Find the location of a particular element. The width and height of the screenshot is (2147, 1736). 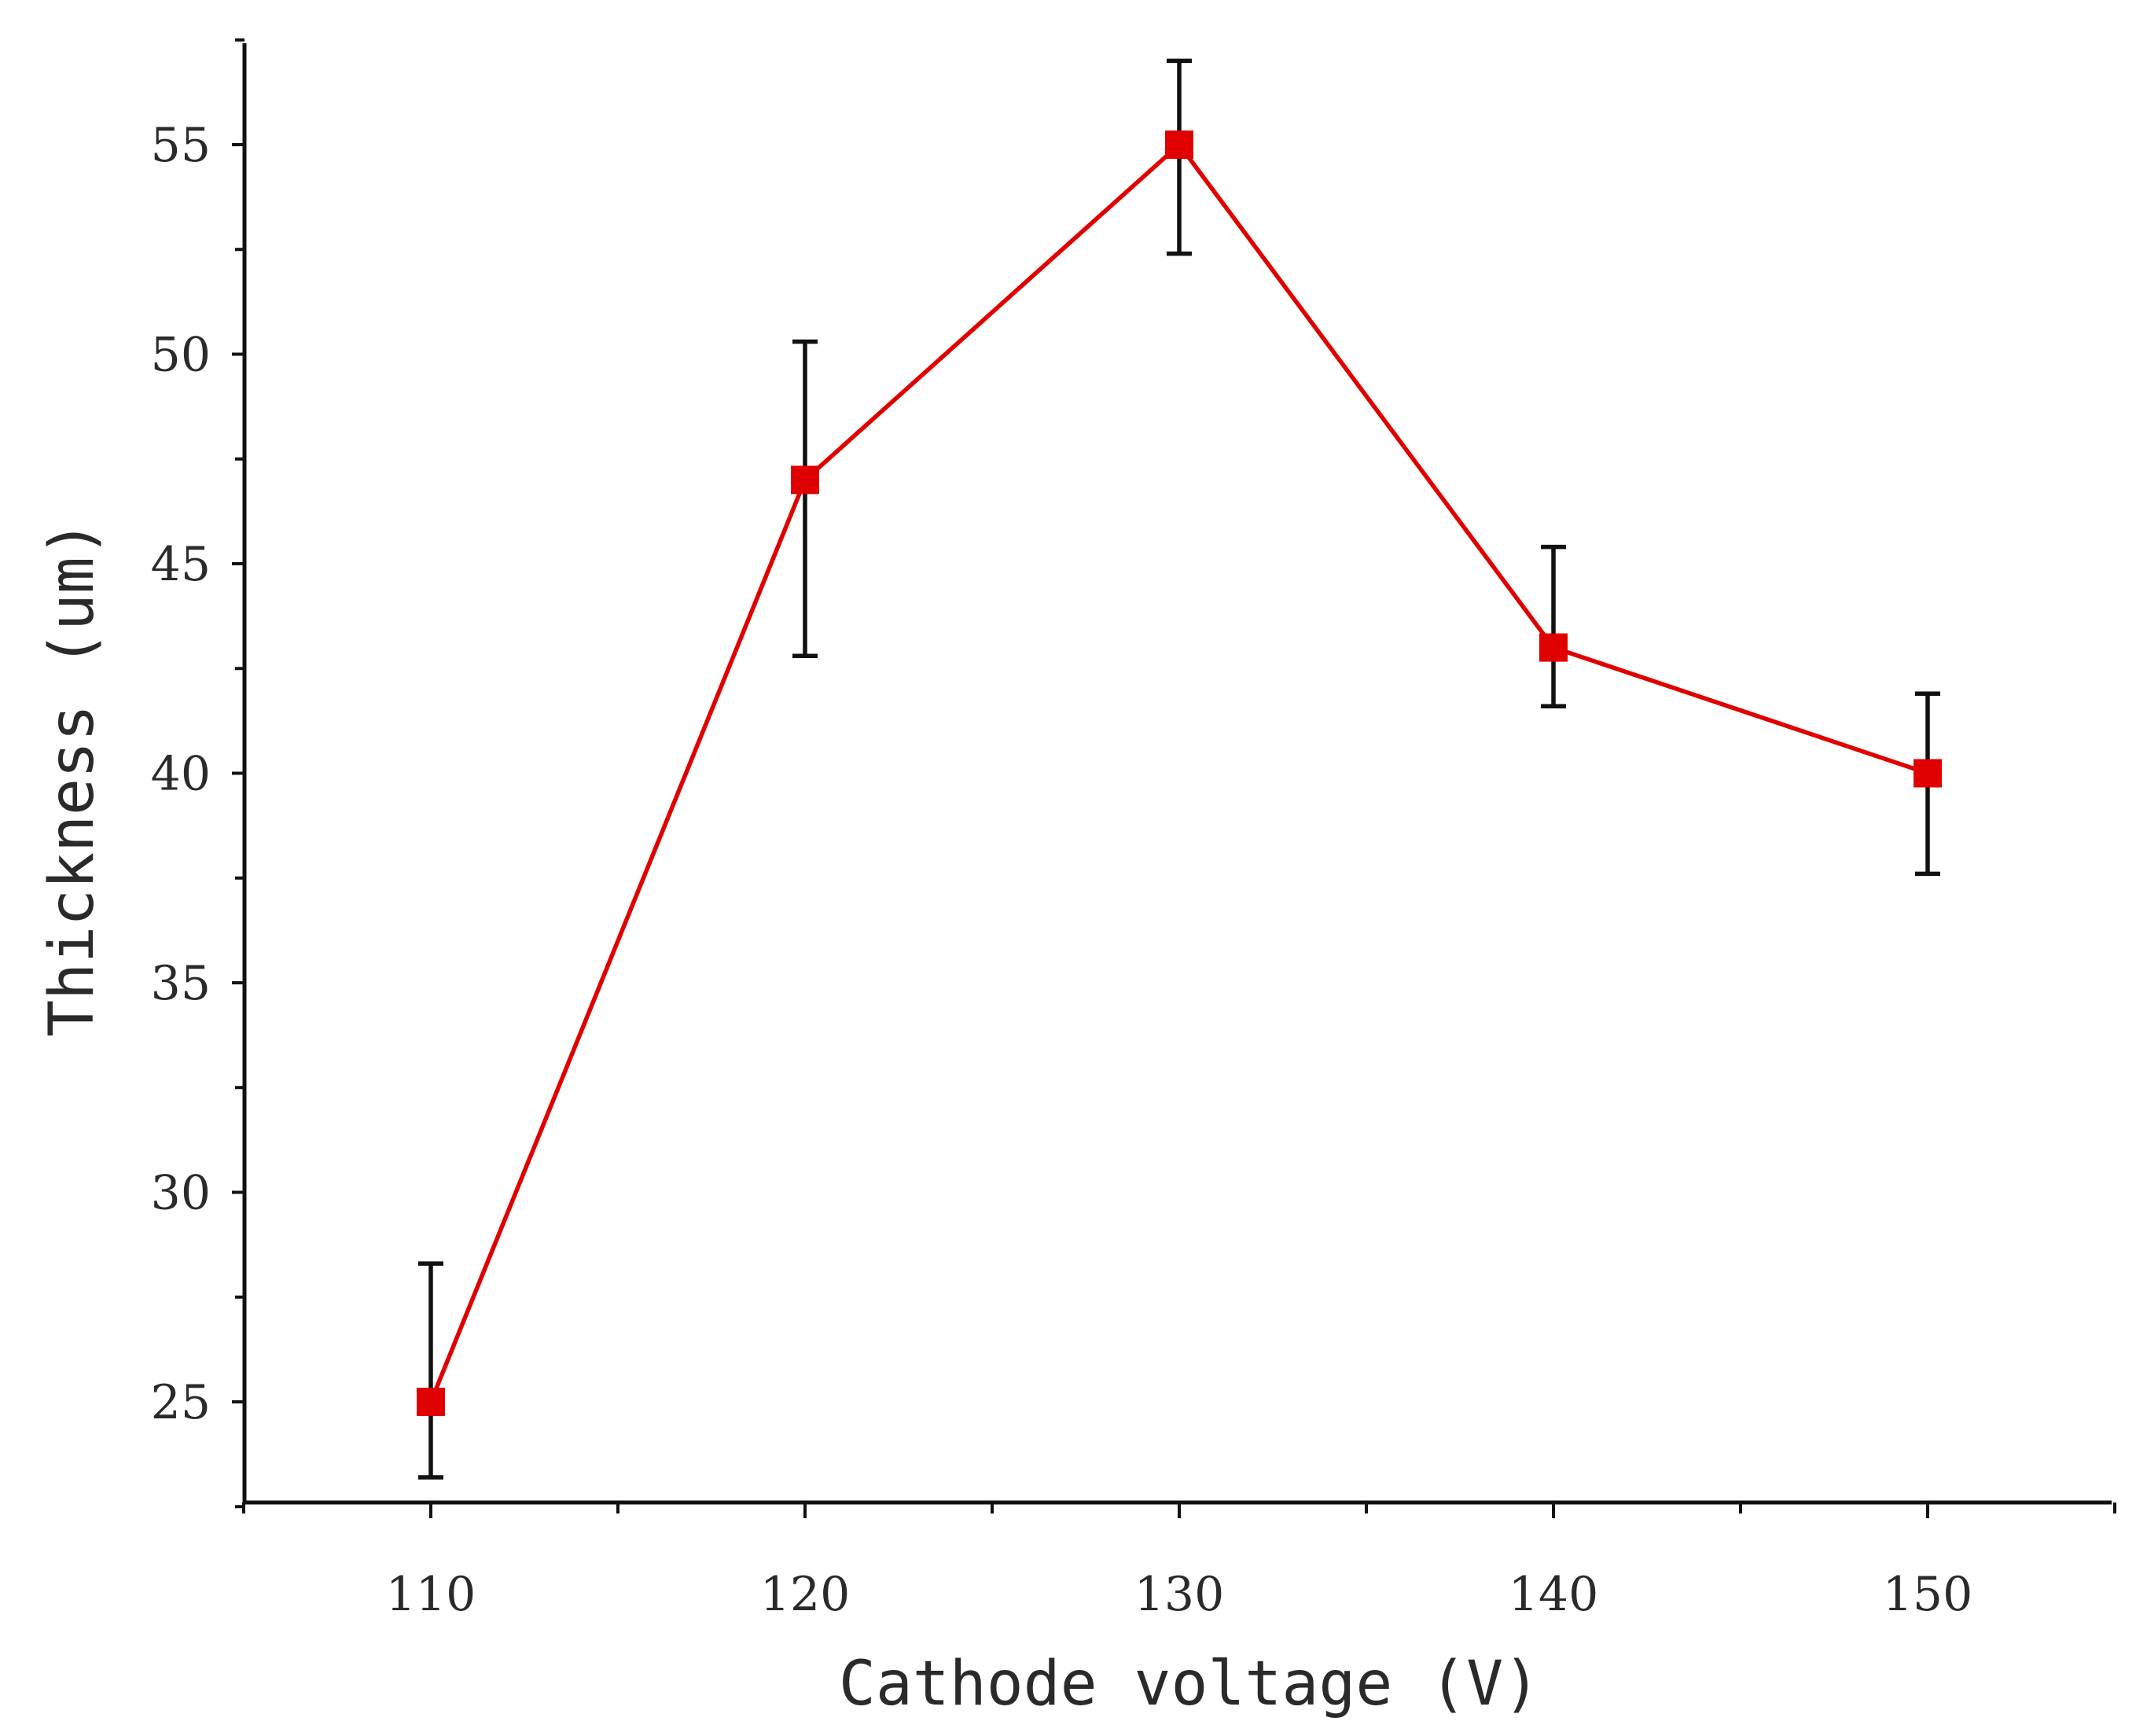

x-tick-label: 110 is located at coordinates (431, 1595).